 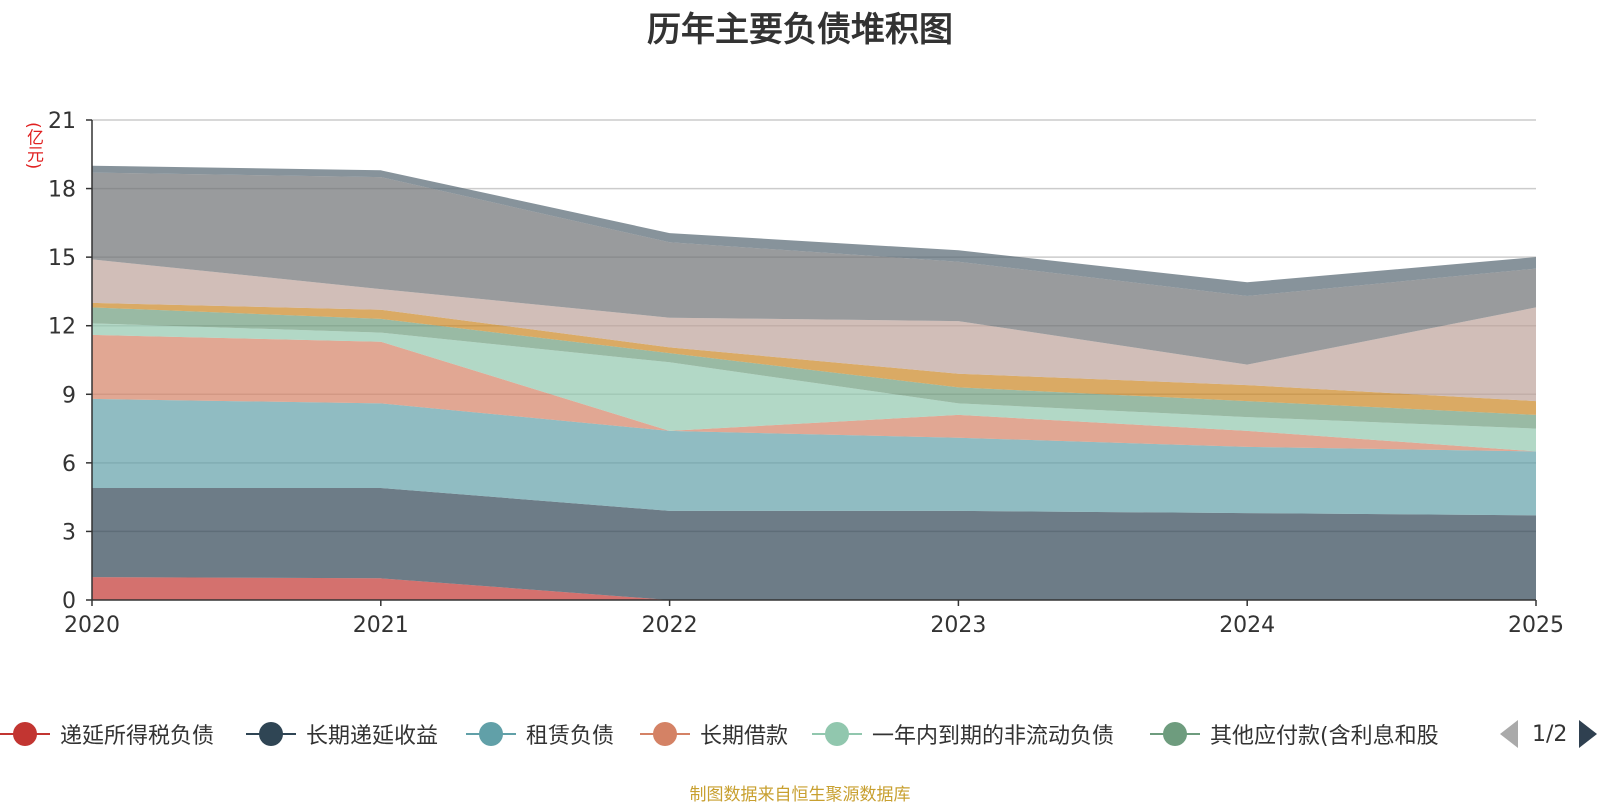 I want to click on source-note: 制图数据来自恒生聚源数据库, so click(x=800, y=795).